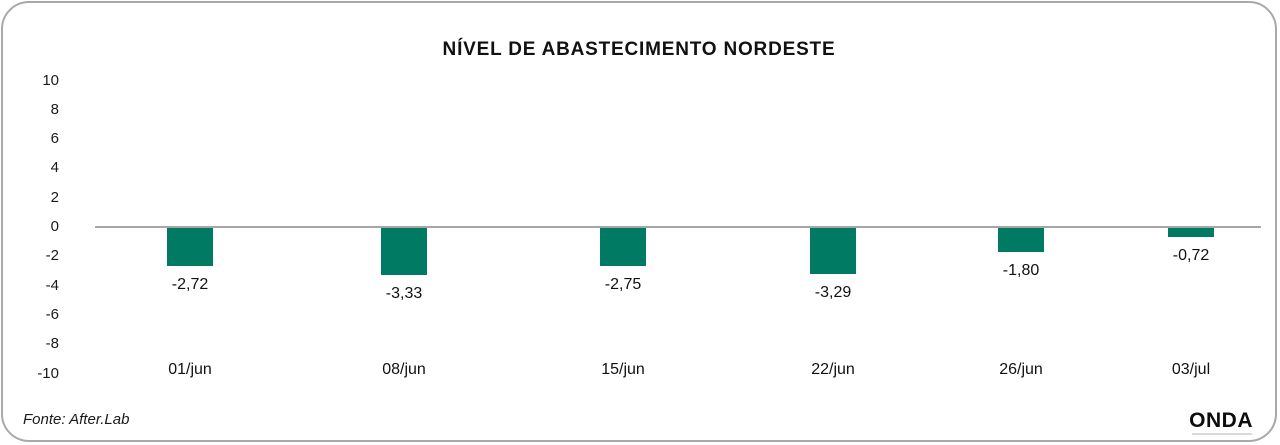 This screenshot has height=445, width=1280. Describe the element at coordinates (54, 226) in the screenshot. I see `y-axis-tick-label: 0` at that location.